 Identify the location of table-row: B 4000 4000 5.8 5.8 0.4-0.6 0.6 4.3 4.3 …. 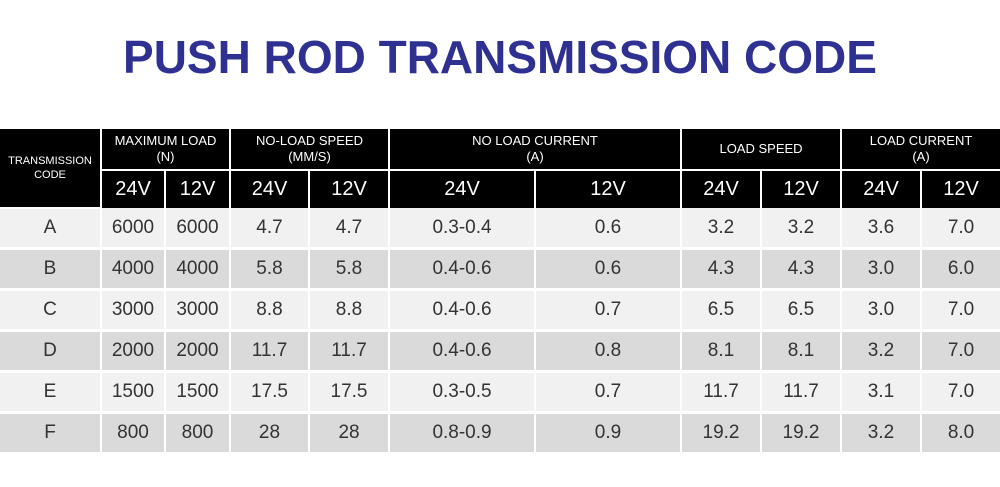
(500, 269).